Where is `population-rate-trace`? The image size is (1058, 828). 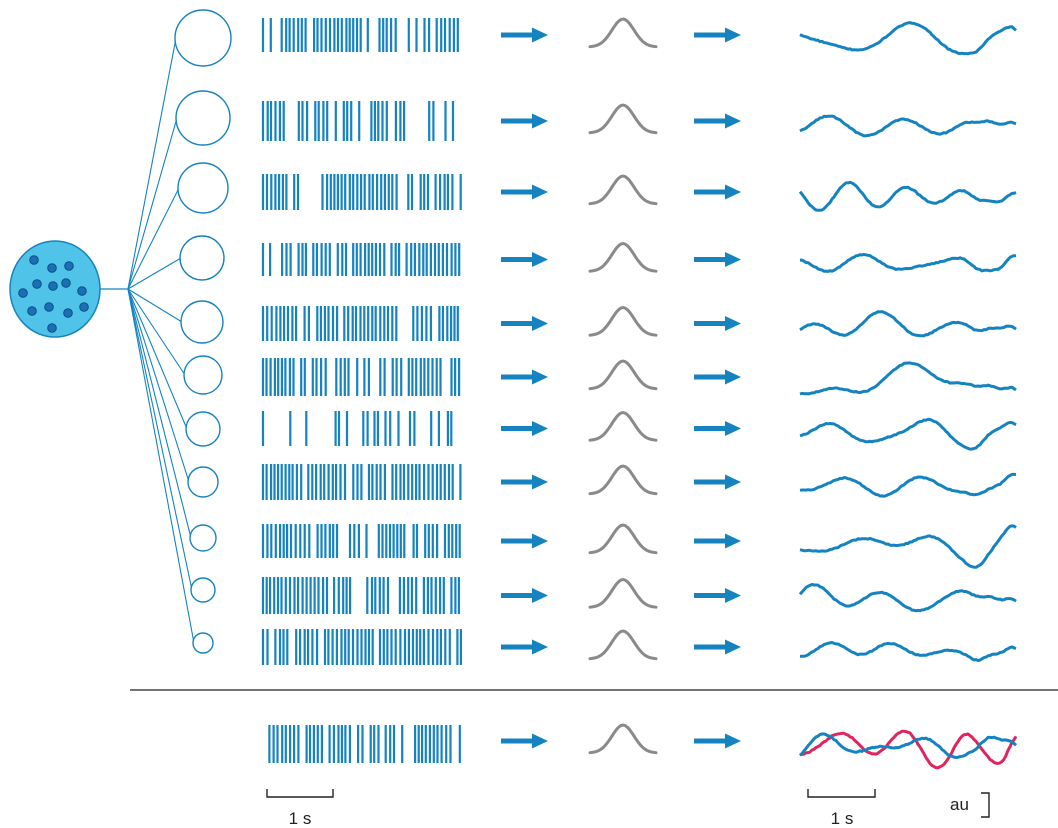
population-rate-trace is located at coordinates (908, 745).